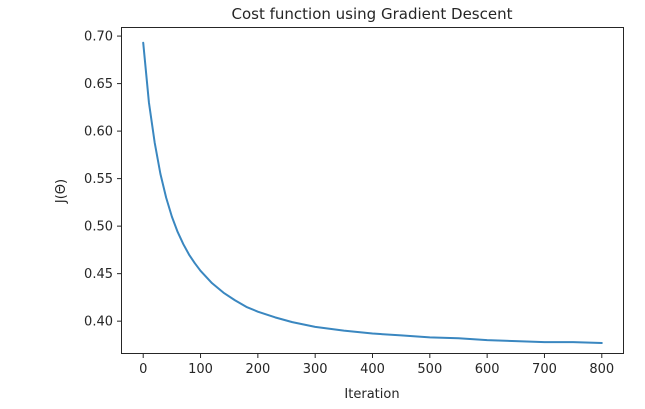 Image resolution: width=645 pixels, height=409 pixels. I want to click on chart-title: Cost function using Gradient Descent, so click(372, 14).